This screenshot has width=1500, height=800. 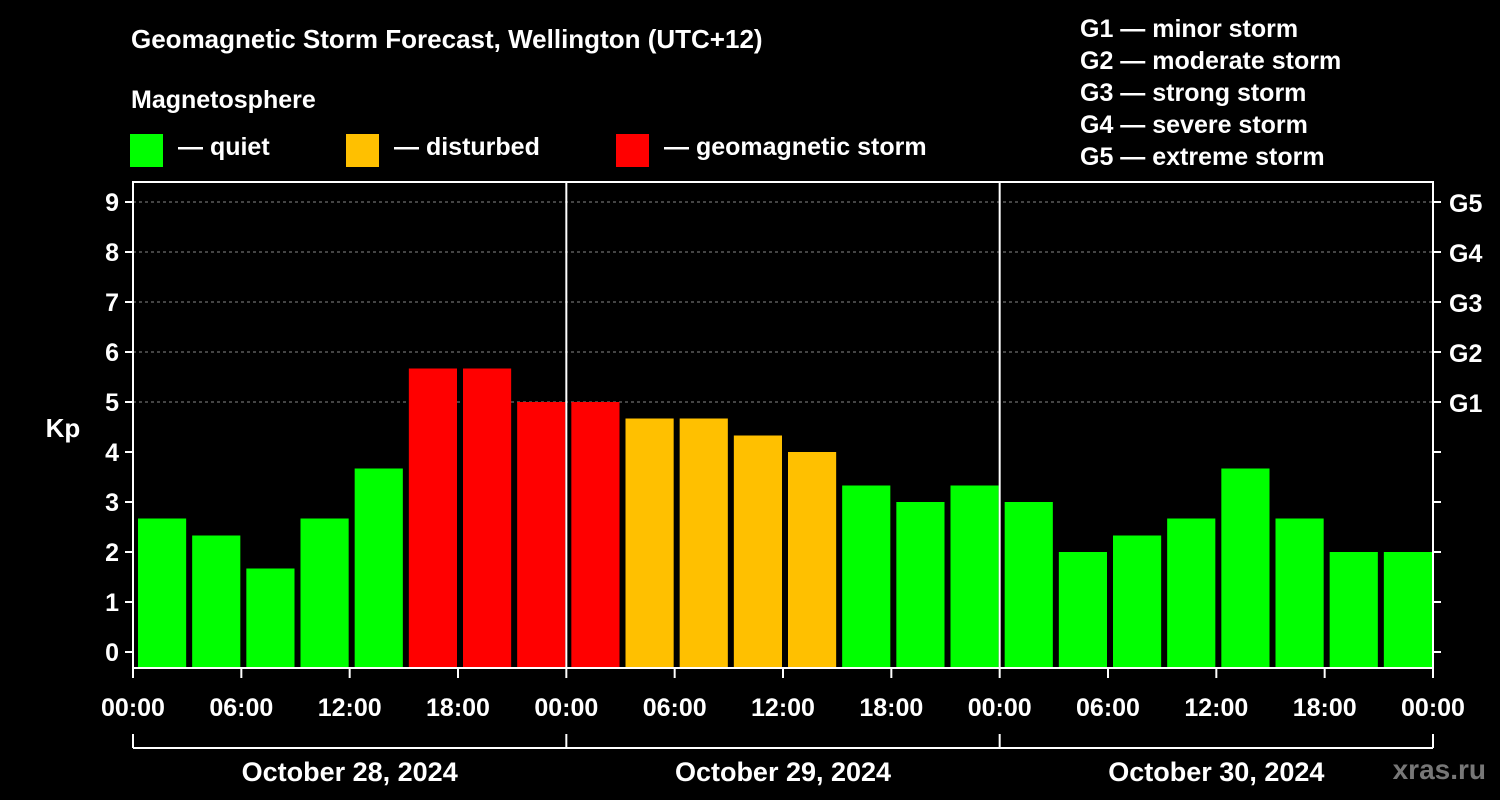 What do you see at coordinates (112, 553) in the screenshot?
I see `y-tick-label-2: 2` at bounding box center [112, 553].